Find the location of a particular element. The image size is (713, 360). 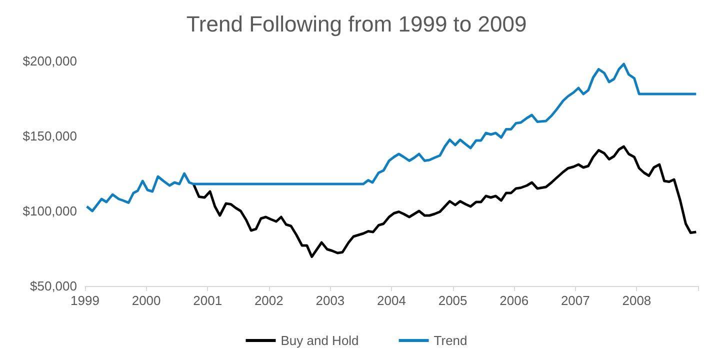

y-tick-label: $150,000 is located at coordinates (49, 136).